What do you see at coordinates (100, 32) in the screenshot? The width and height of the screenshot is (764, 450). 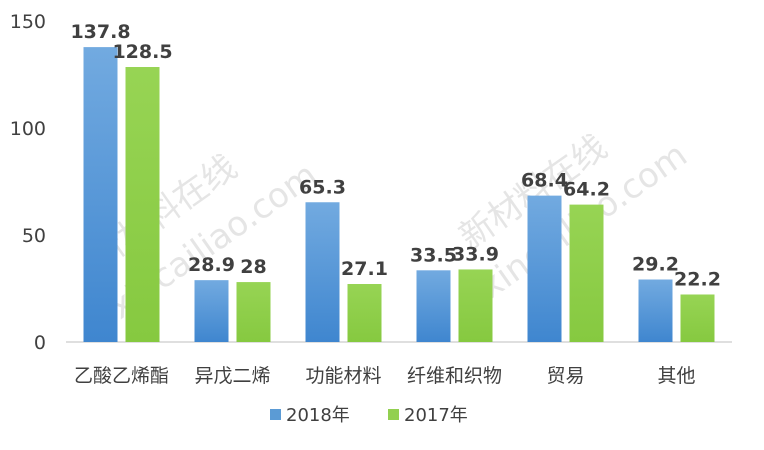 I see `data-label: 137.8` at bounding box center [100, 32].